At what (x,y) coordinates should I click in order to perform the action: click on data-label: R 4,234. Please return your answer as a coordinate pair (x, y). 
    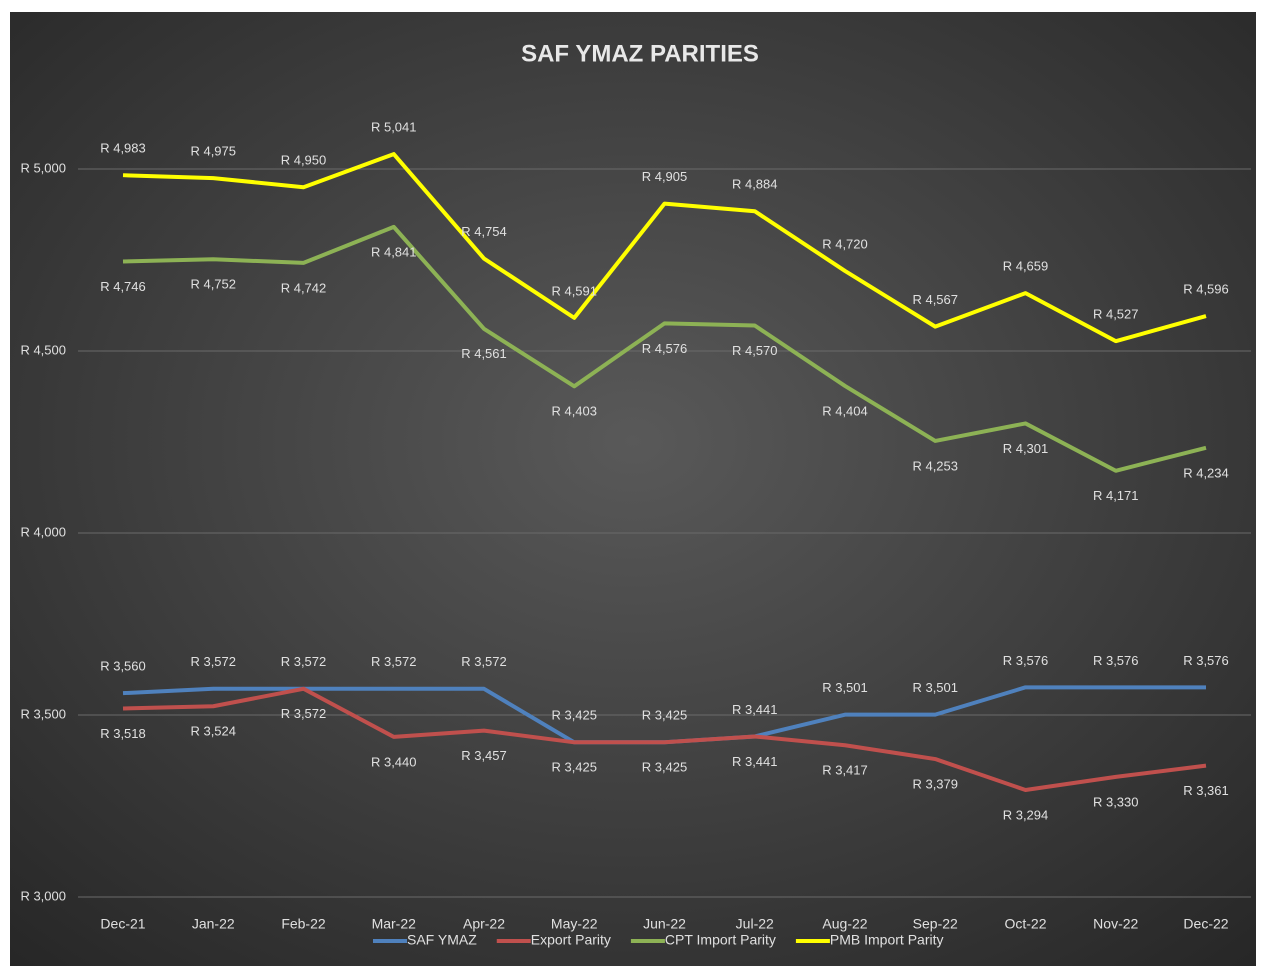
    Looking at the image, I should click on (1206, 472).